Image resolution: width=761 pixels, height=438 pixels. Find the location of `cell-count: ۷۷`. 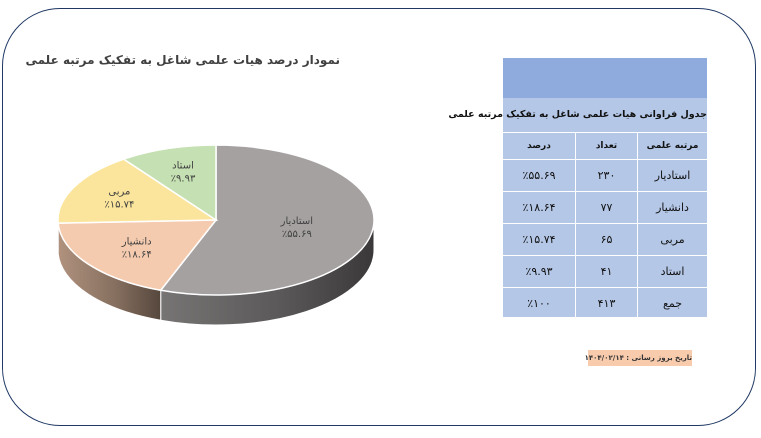

cell-count: ۷۷ is located at coordinates (606, 207).